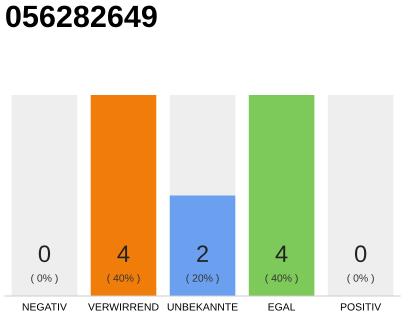 This screenshot has height=320, width=410. Describe the element at coordinates (202, 264) in the screenshot. I see `data-label: 2 ( 20% )` at that location.